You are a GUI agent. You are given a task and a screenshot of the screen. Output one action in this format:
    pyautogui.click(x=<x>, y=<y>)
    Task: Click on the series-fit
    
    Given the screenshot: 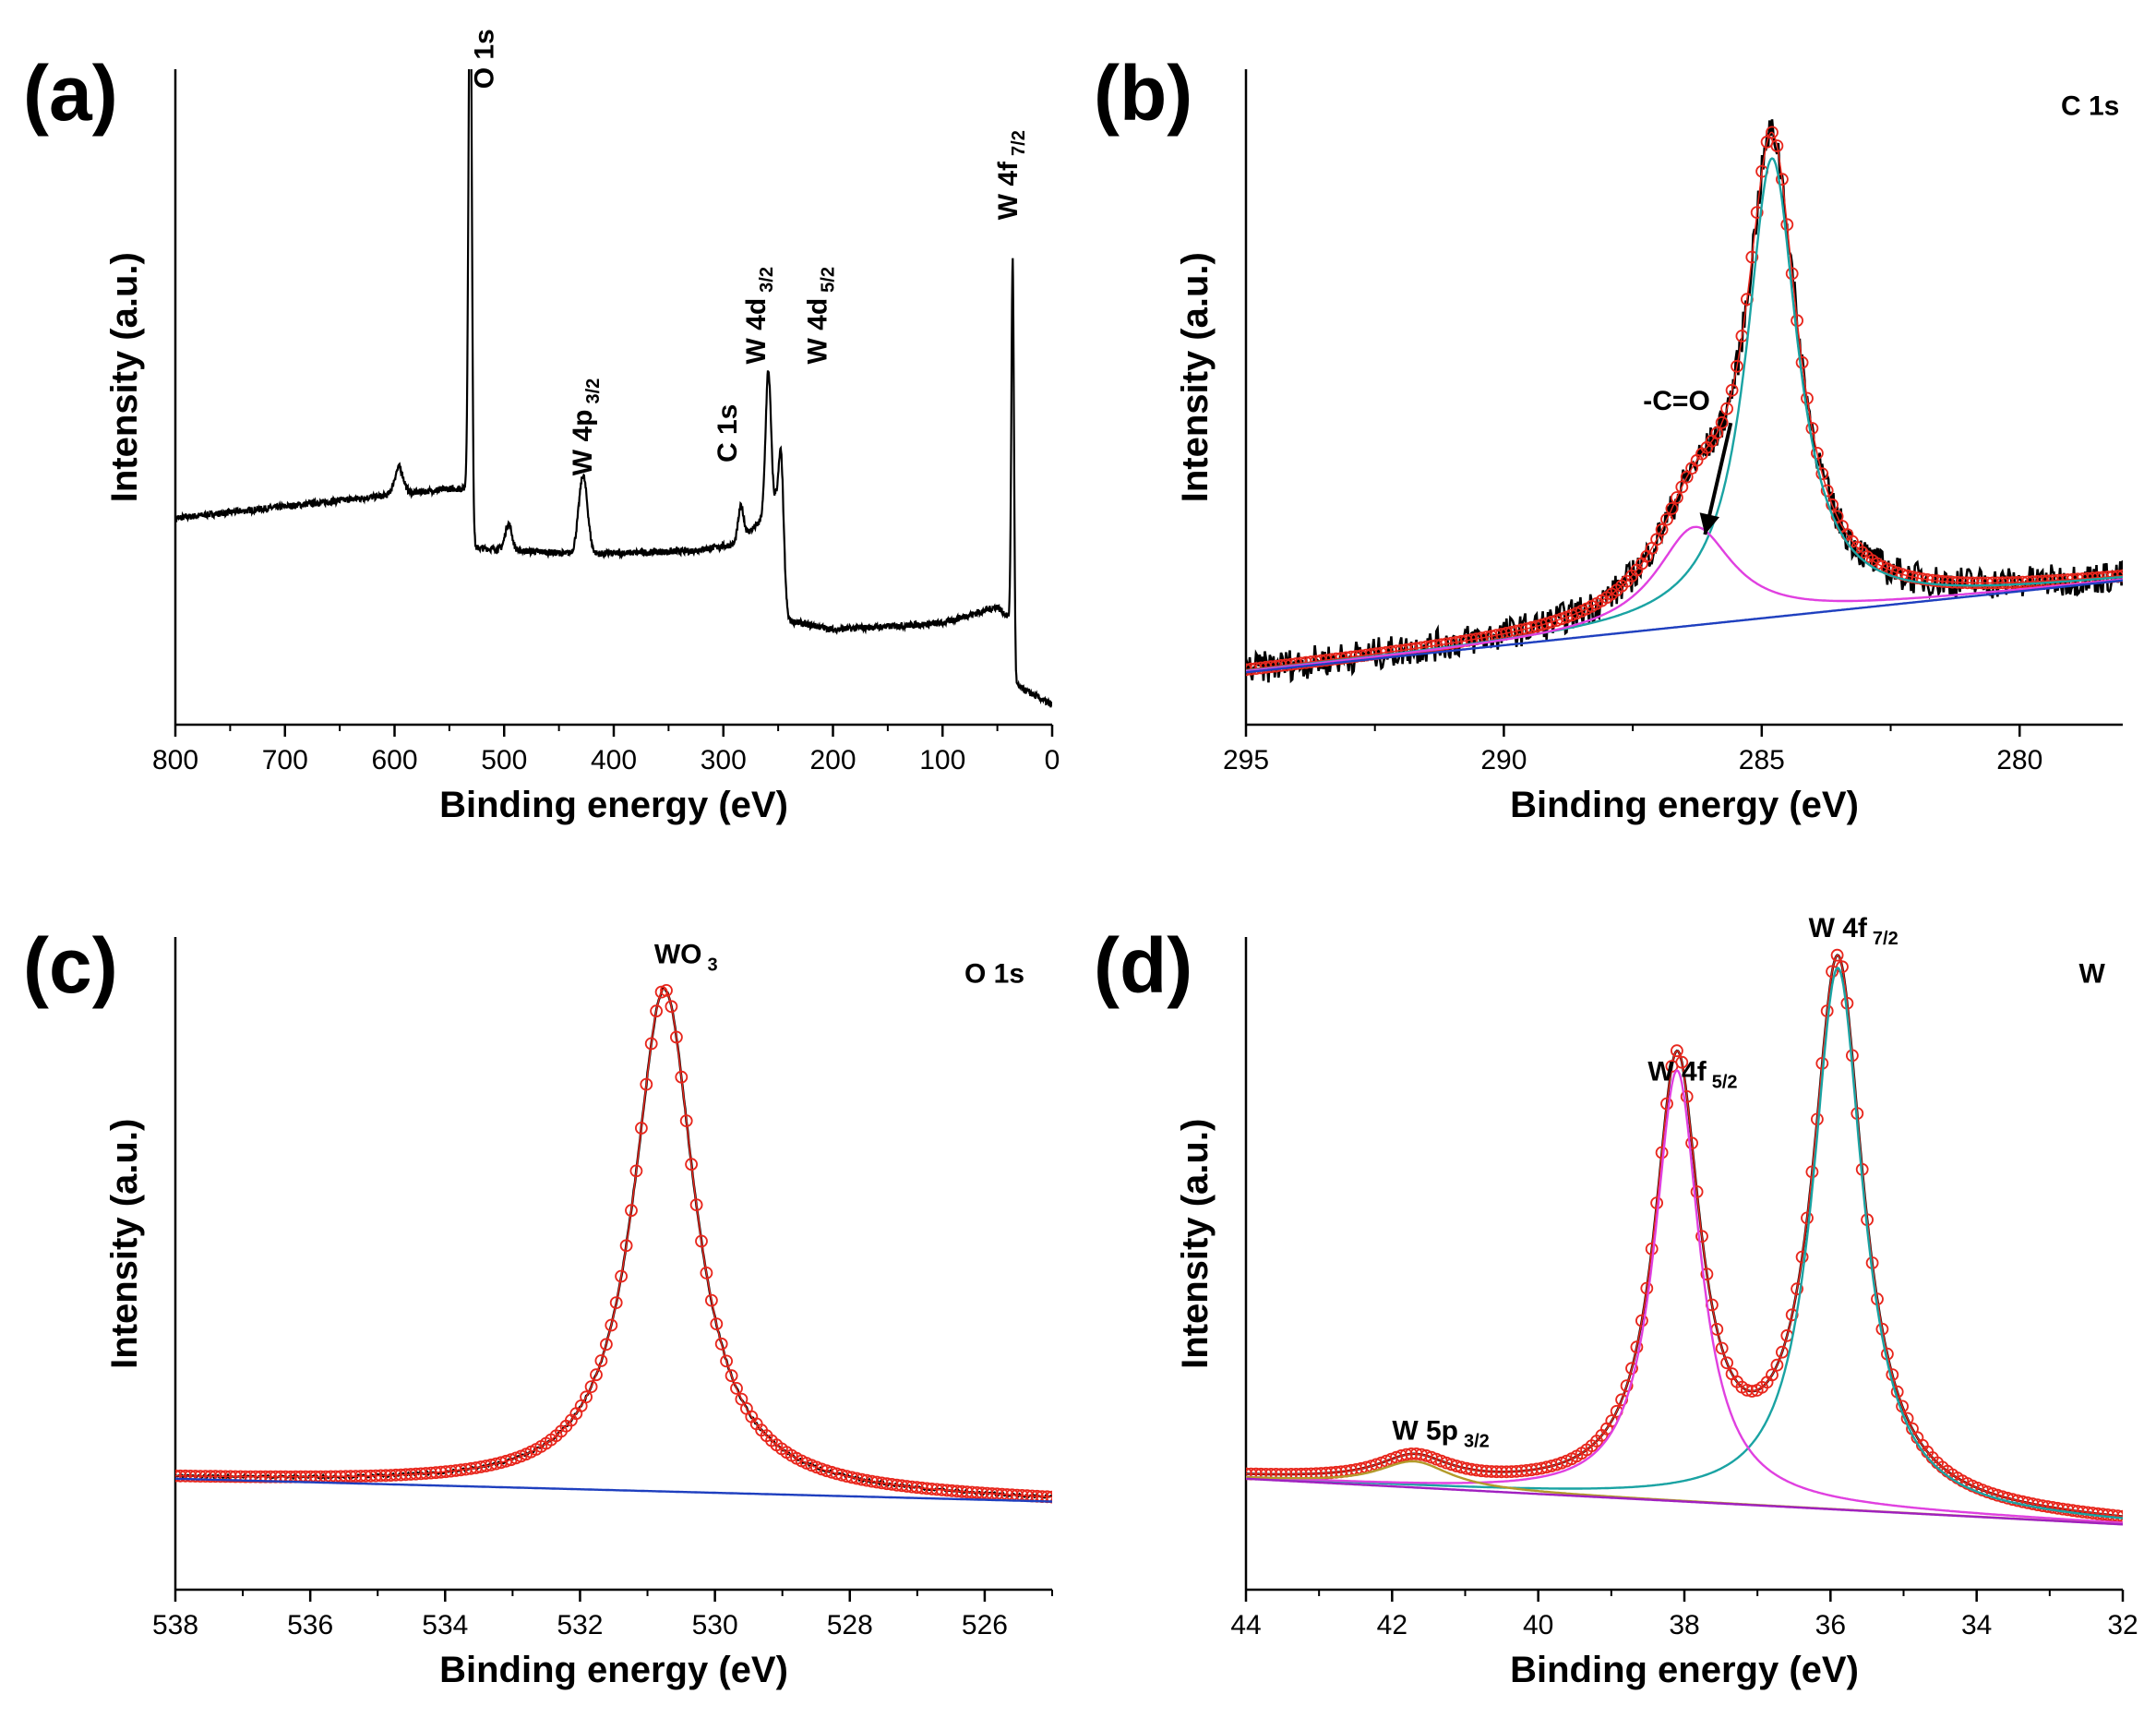 What is the action you would take?
    pyautogui.click(x=1684, y=1235)
    